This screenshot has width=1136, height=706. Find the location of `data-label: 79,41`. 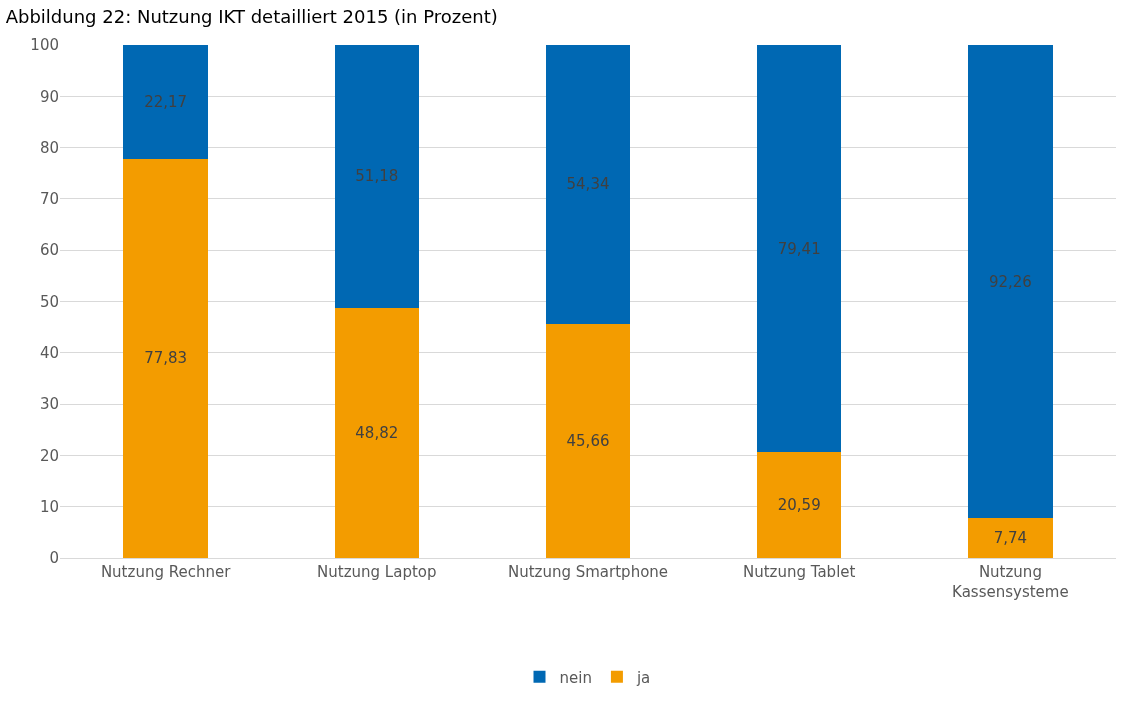

data-label: 79,41 is located at coordinates (799, 248).